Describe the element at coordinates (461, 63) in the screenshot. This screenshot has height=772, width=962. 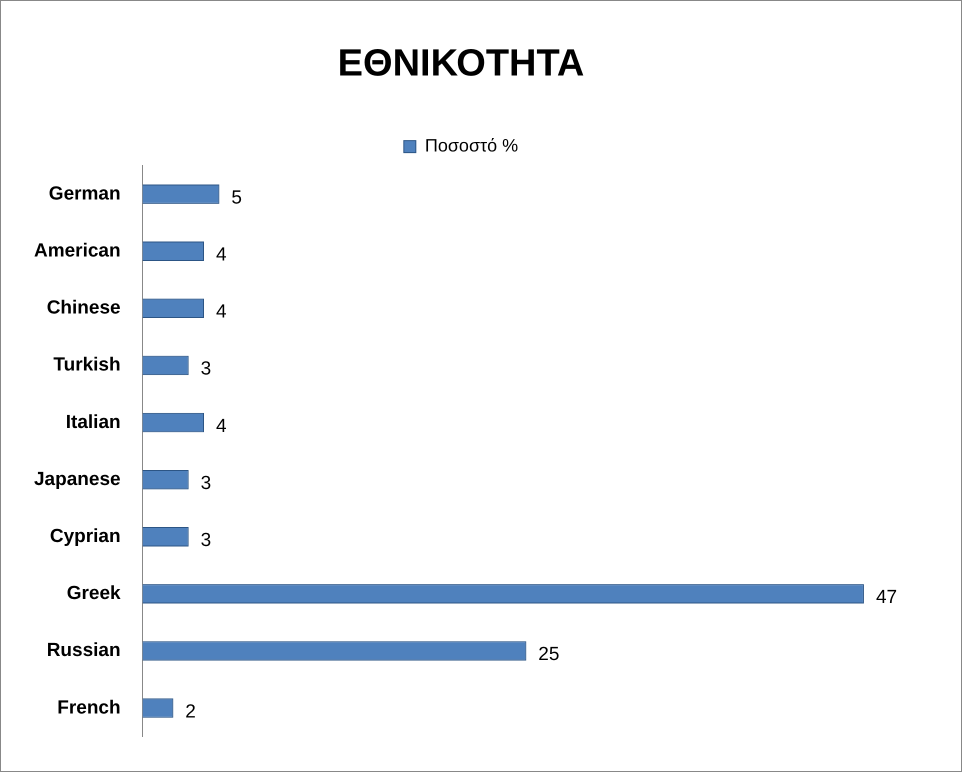
I see `chart-title: ΕΘΝΙΚΟΤΗΤΑ` at that location.